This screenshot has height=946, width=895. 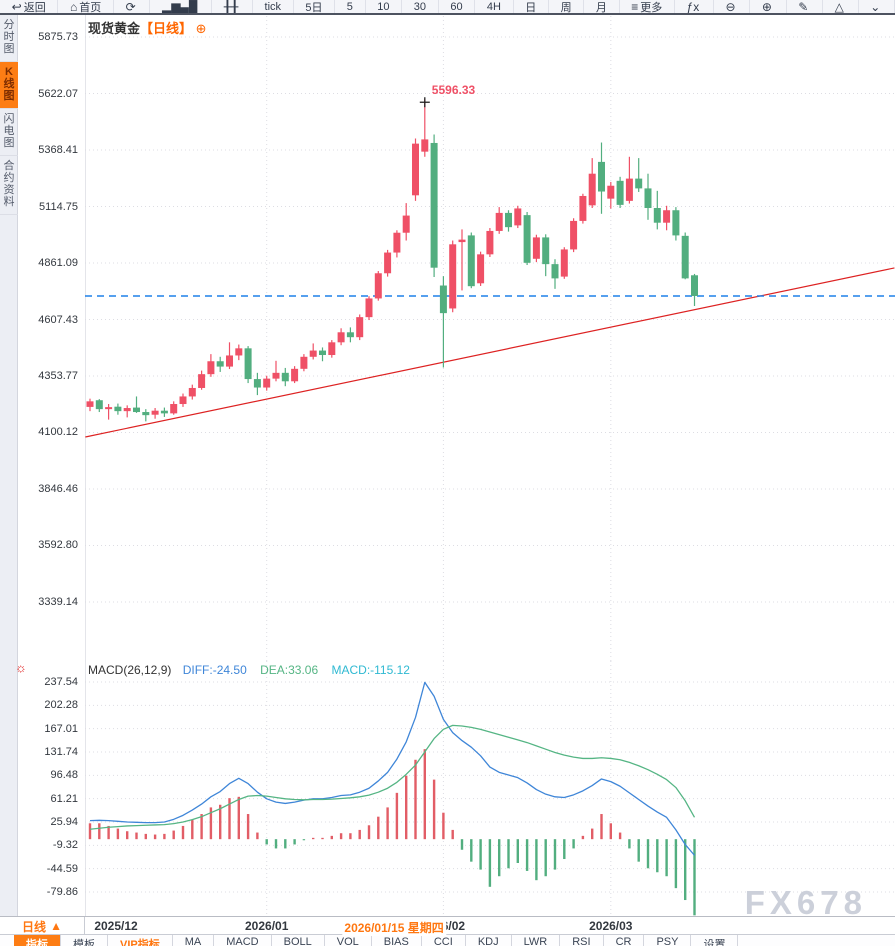 What do you see at coordinates (58, 37) in the screenshot?
I see `price-axis-label: 5875.73` at bounding box center [58, 37].